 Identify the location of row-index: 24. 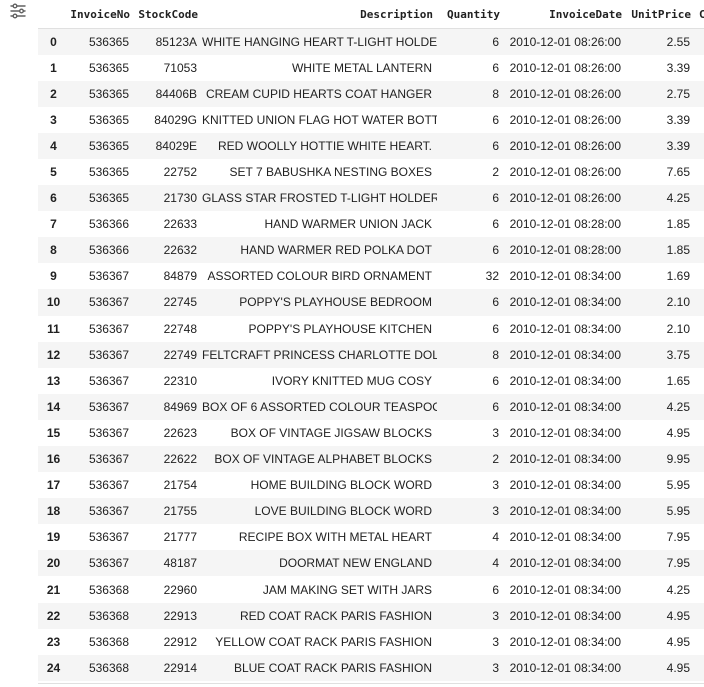
(53, 667).